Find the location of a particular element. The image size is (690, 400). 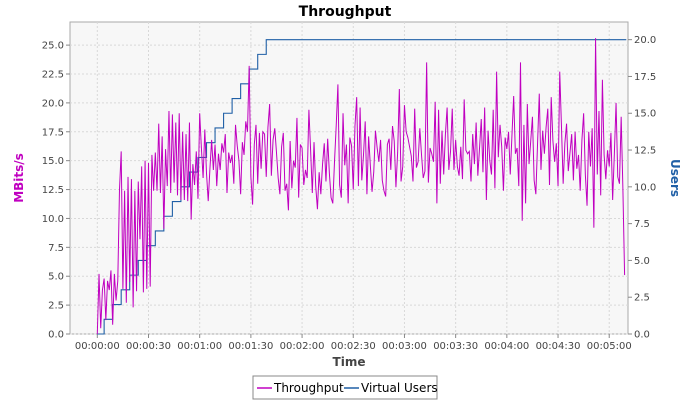

right-axis-label: Users is located at coordinates (675, 178).